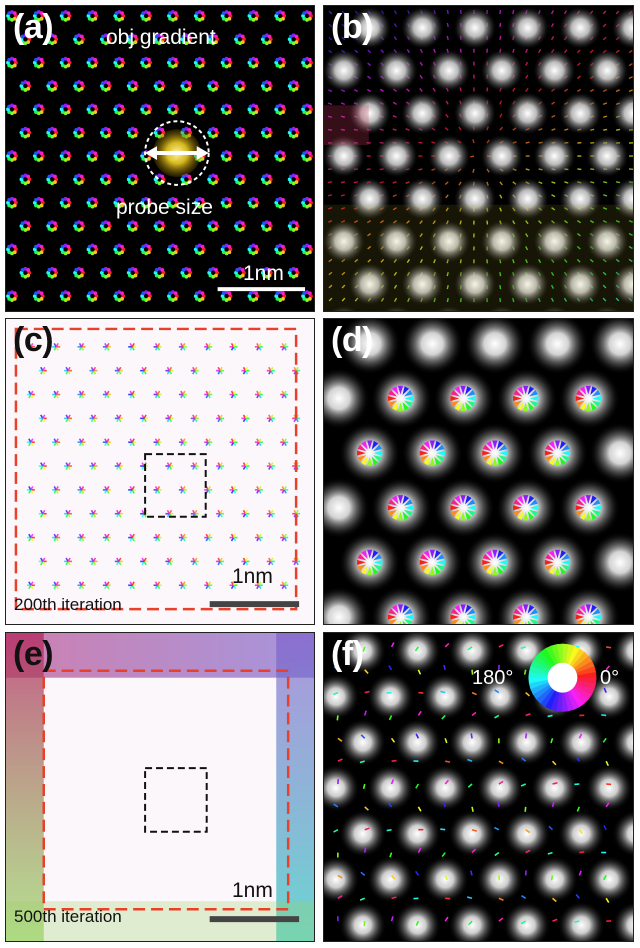 The height and width of the screenshot is (948, 640). What do you see at coordinates (163, 466) in the screenshot?
I see `gradient-clusters` at bounding box center [163, 466].